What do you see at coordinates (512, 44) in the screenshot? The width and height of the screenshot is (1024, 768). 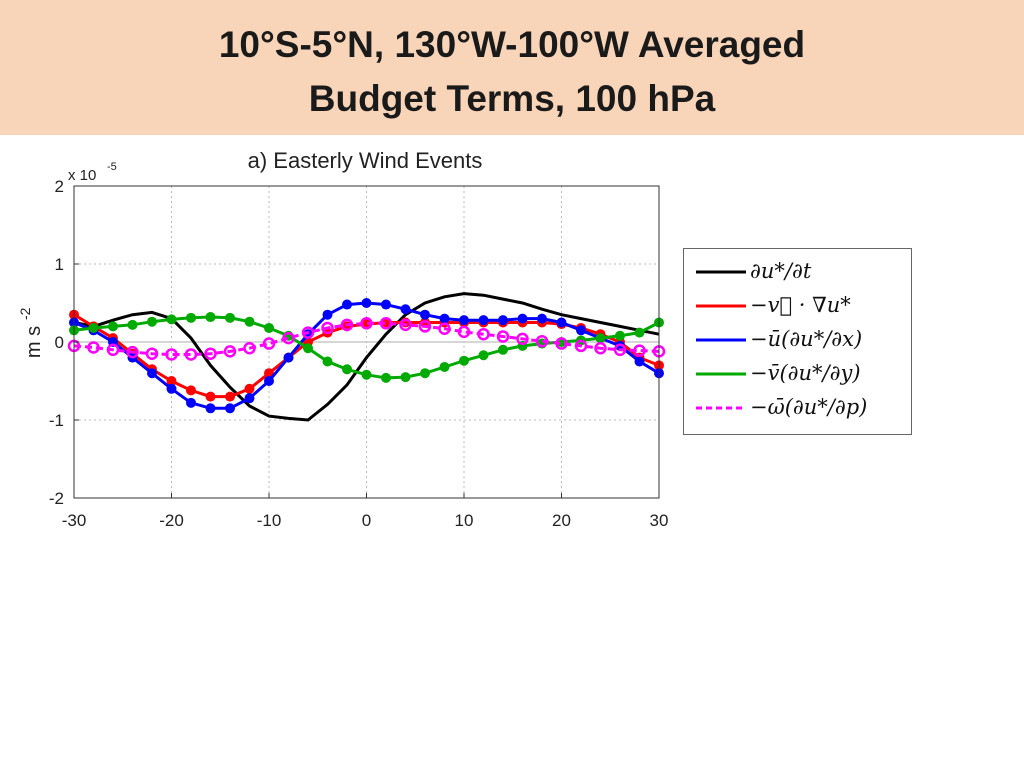 I see `page-title-line-1: 10°S-5°N, 130°W-100°W Averaged` at bounding box center [512, 44].